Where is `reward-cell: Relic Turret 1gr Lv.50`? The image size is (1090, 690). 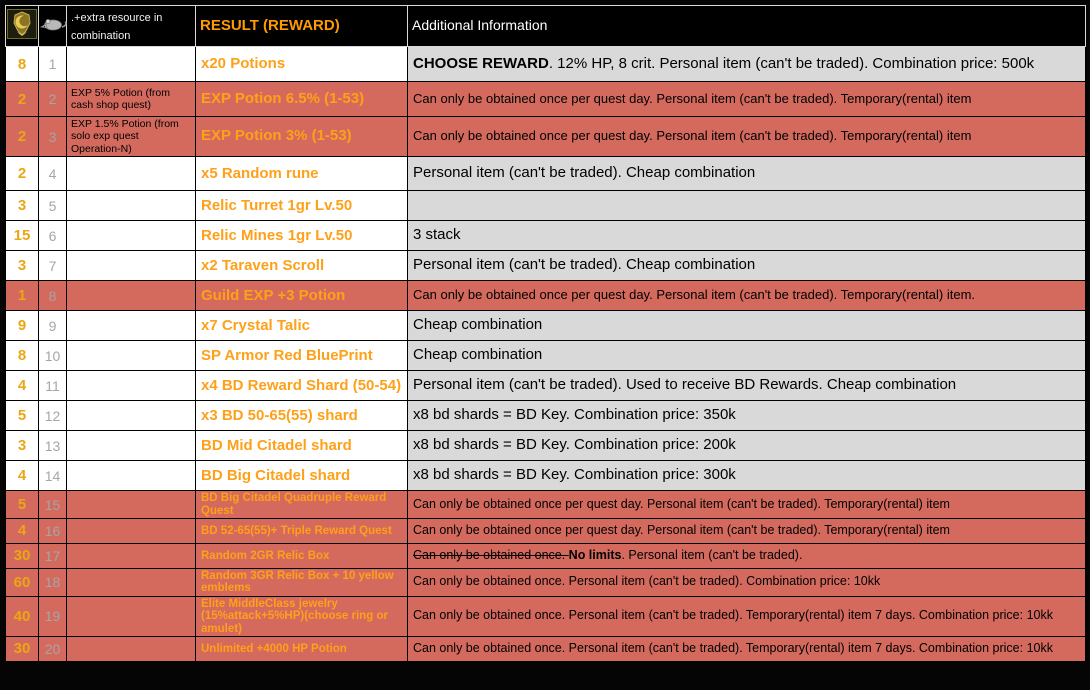
reward-cell: Relic Turret 1gr Lv.50 is located at coordinates (301, 206).